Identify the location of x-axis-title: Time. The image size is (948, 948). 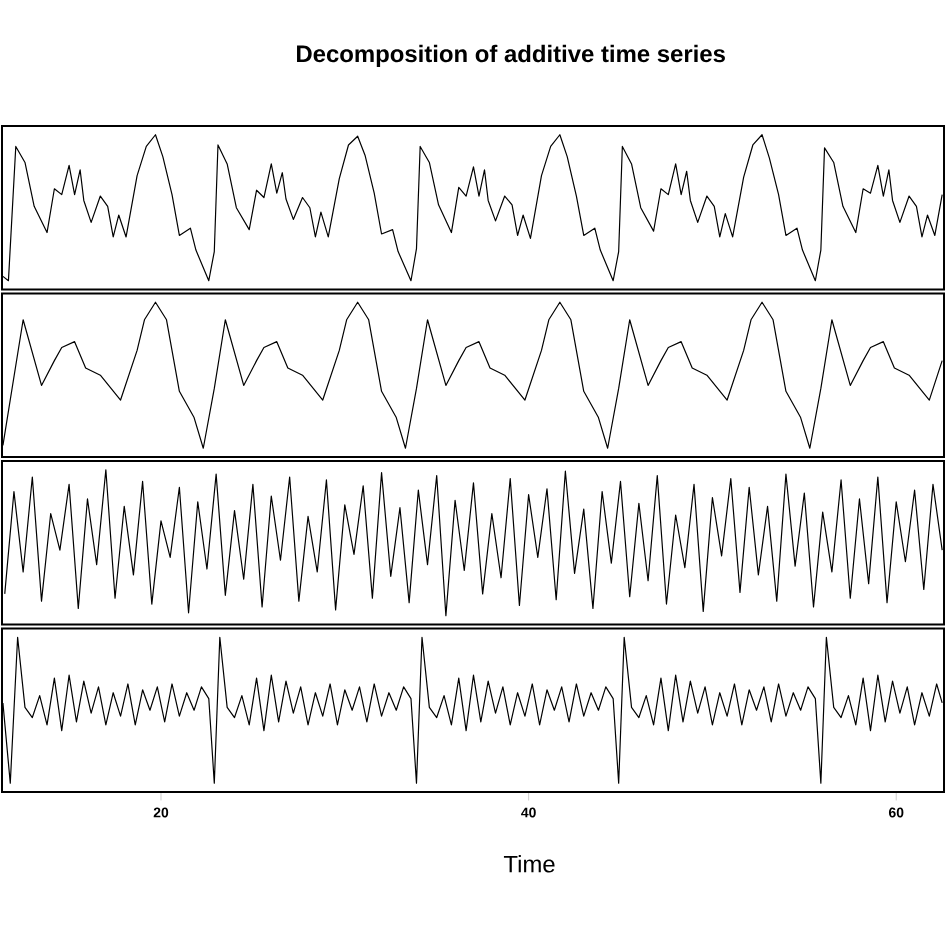
(529, 864).